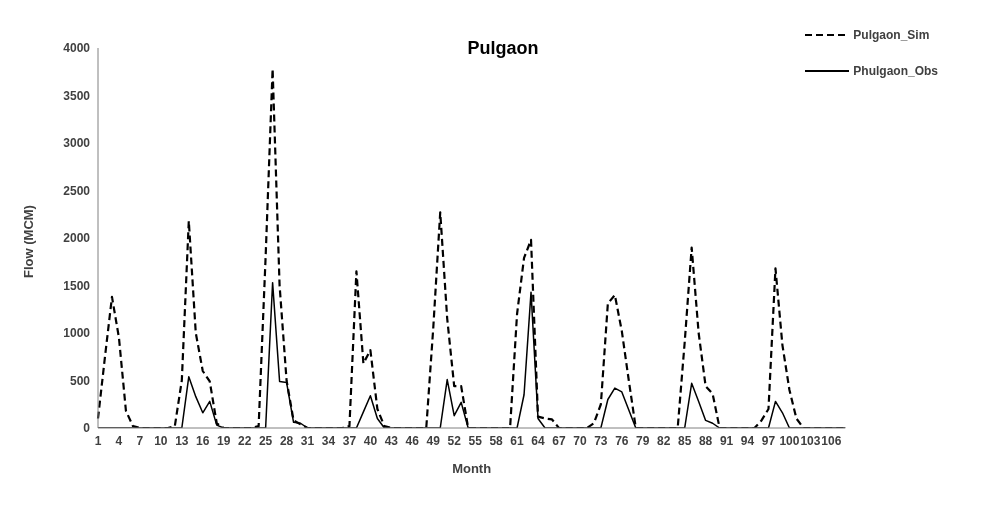 This screenshot has width=1008, height=506. I want to click on y-tick-label: 3000, so click(77, 143).